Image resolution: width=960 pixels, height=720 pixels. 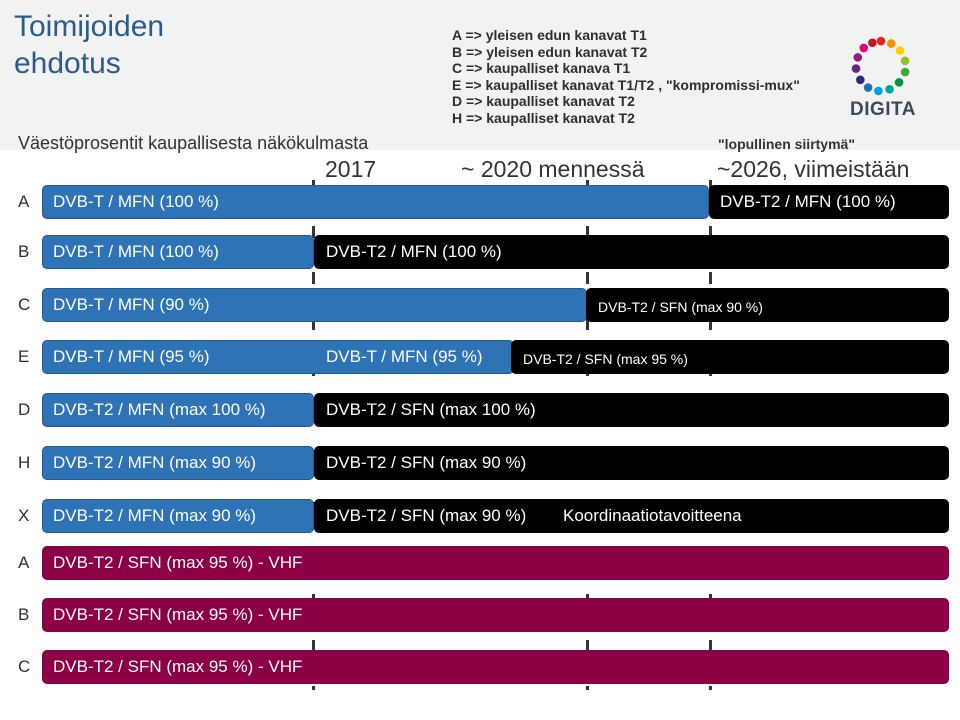 I want to click on page-title-line2: ehdotus, so click(x=67, y=63).